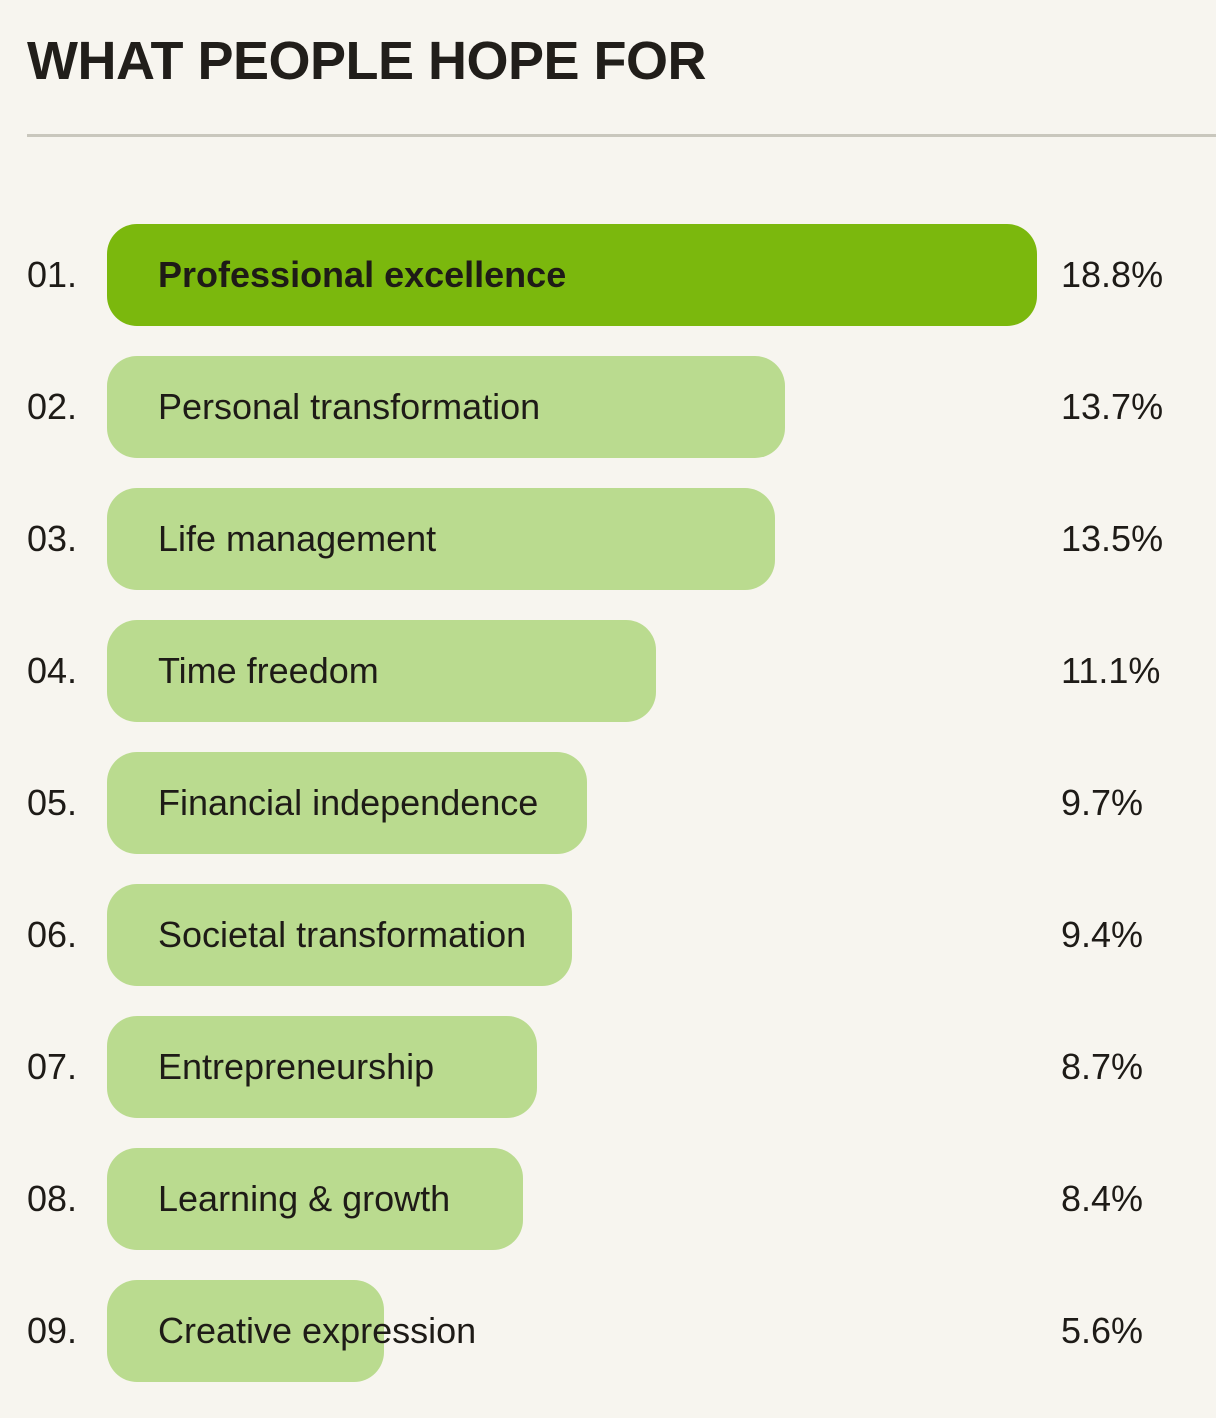  What do you see at coordinates (1112, 407) in the screenshot?
I see `bar-value: 13.7%` at bounding box center [1112, 407].